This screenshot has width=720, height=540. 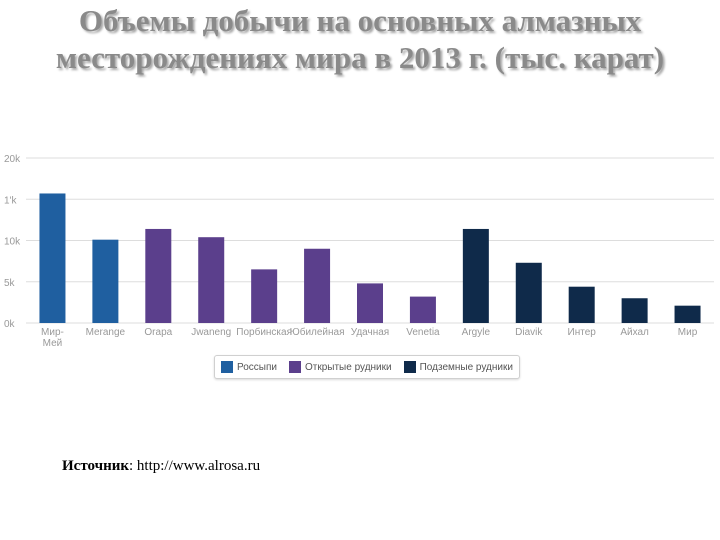 I want to click on chart-legend: Россыпи Открытые рудники Подземные рудники, so click(x=367, y=367).